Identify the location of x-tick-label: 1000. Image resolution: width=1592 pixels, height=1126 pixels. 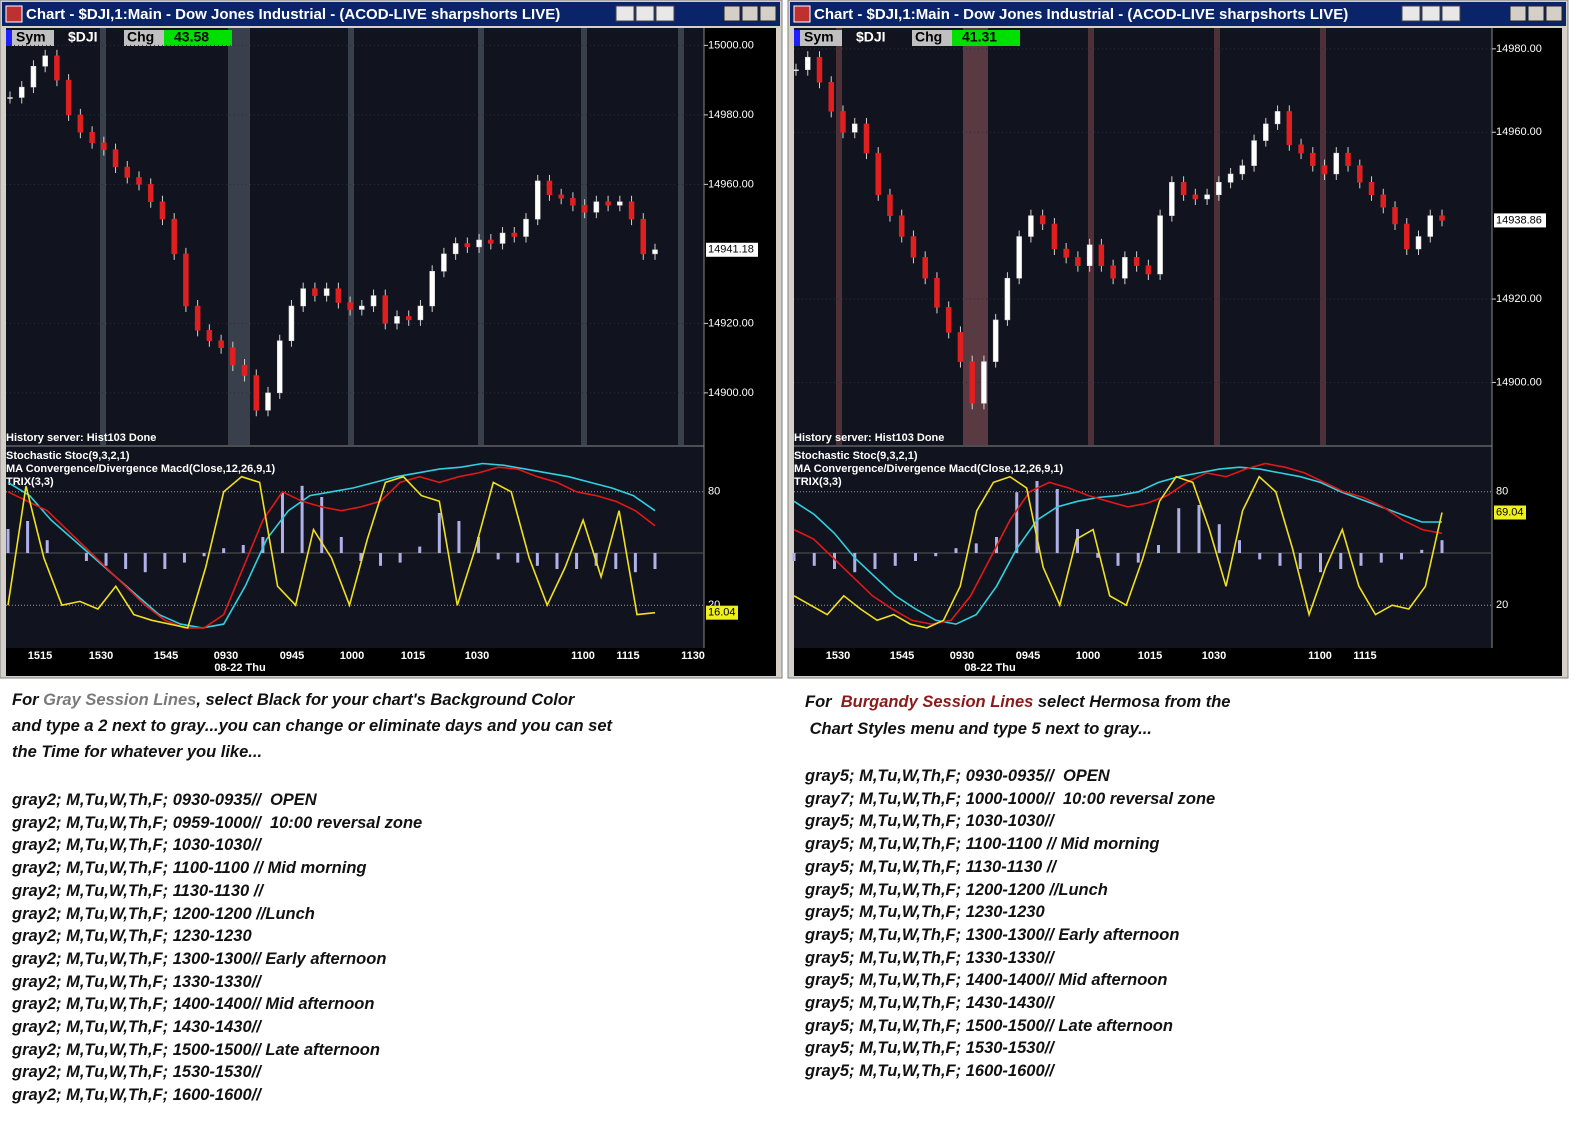
(352, 656).